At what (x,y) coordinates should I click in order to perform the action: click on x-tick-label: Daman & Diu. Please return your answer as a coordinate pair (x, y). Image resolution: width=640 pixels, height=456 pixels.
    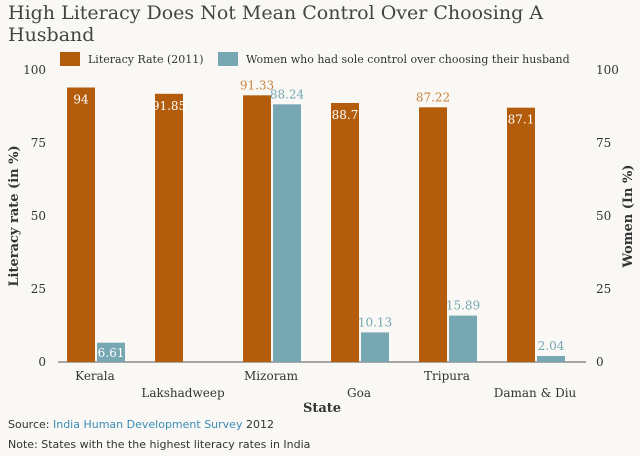
    Looking at the image, I should click on (535, 393).